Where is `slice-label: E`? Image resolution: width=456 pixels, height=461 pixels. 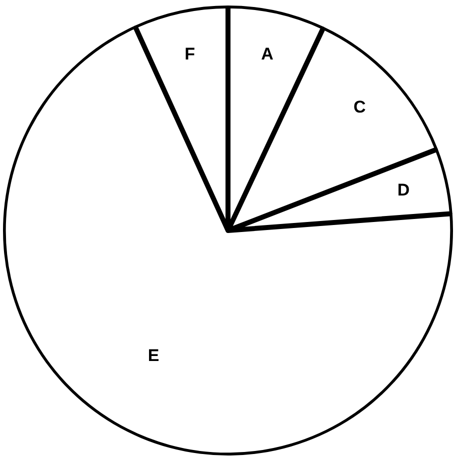
slice-label: E is located at coordinates (154, 356).